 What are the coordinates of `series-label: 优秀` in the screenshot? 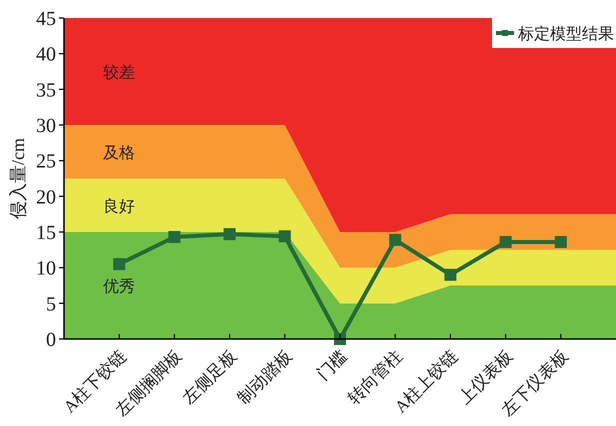 It's located at (119, 287).